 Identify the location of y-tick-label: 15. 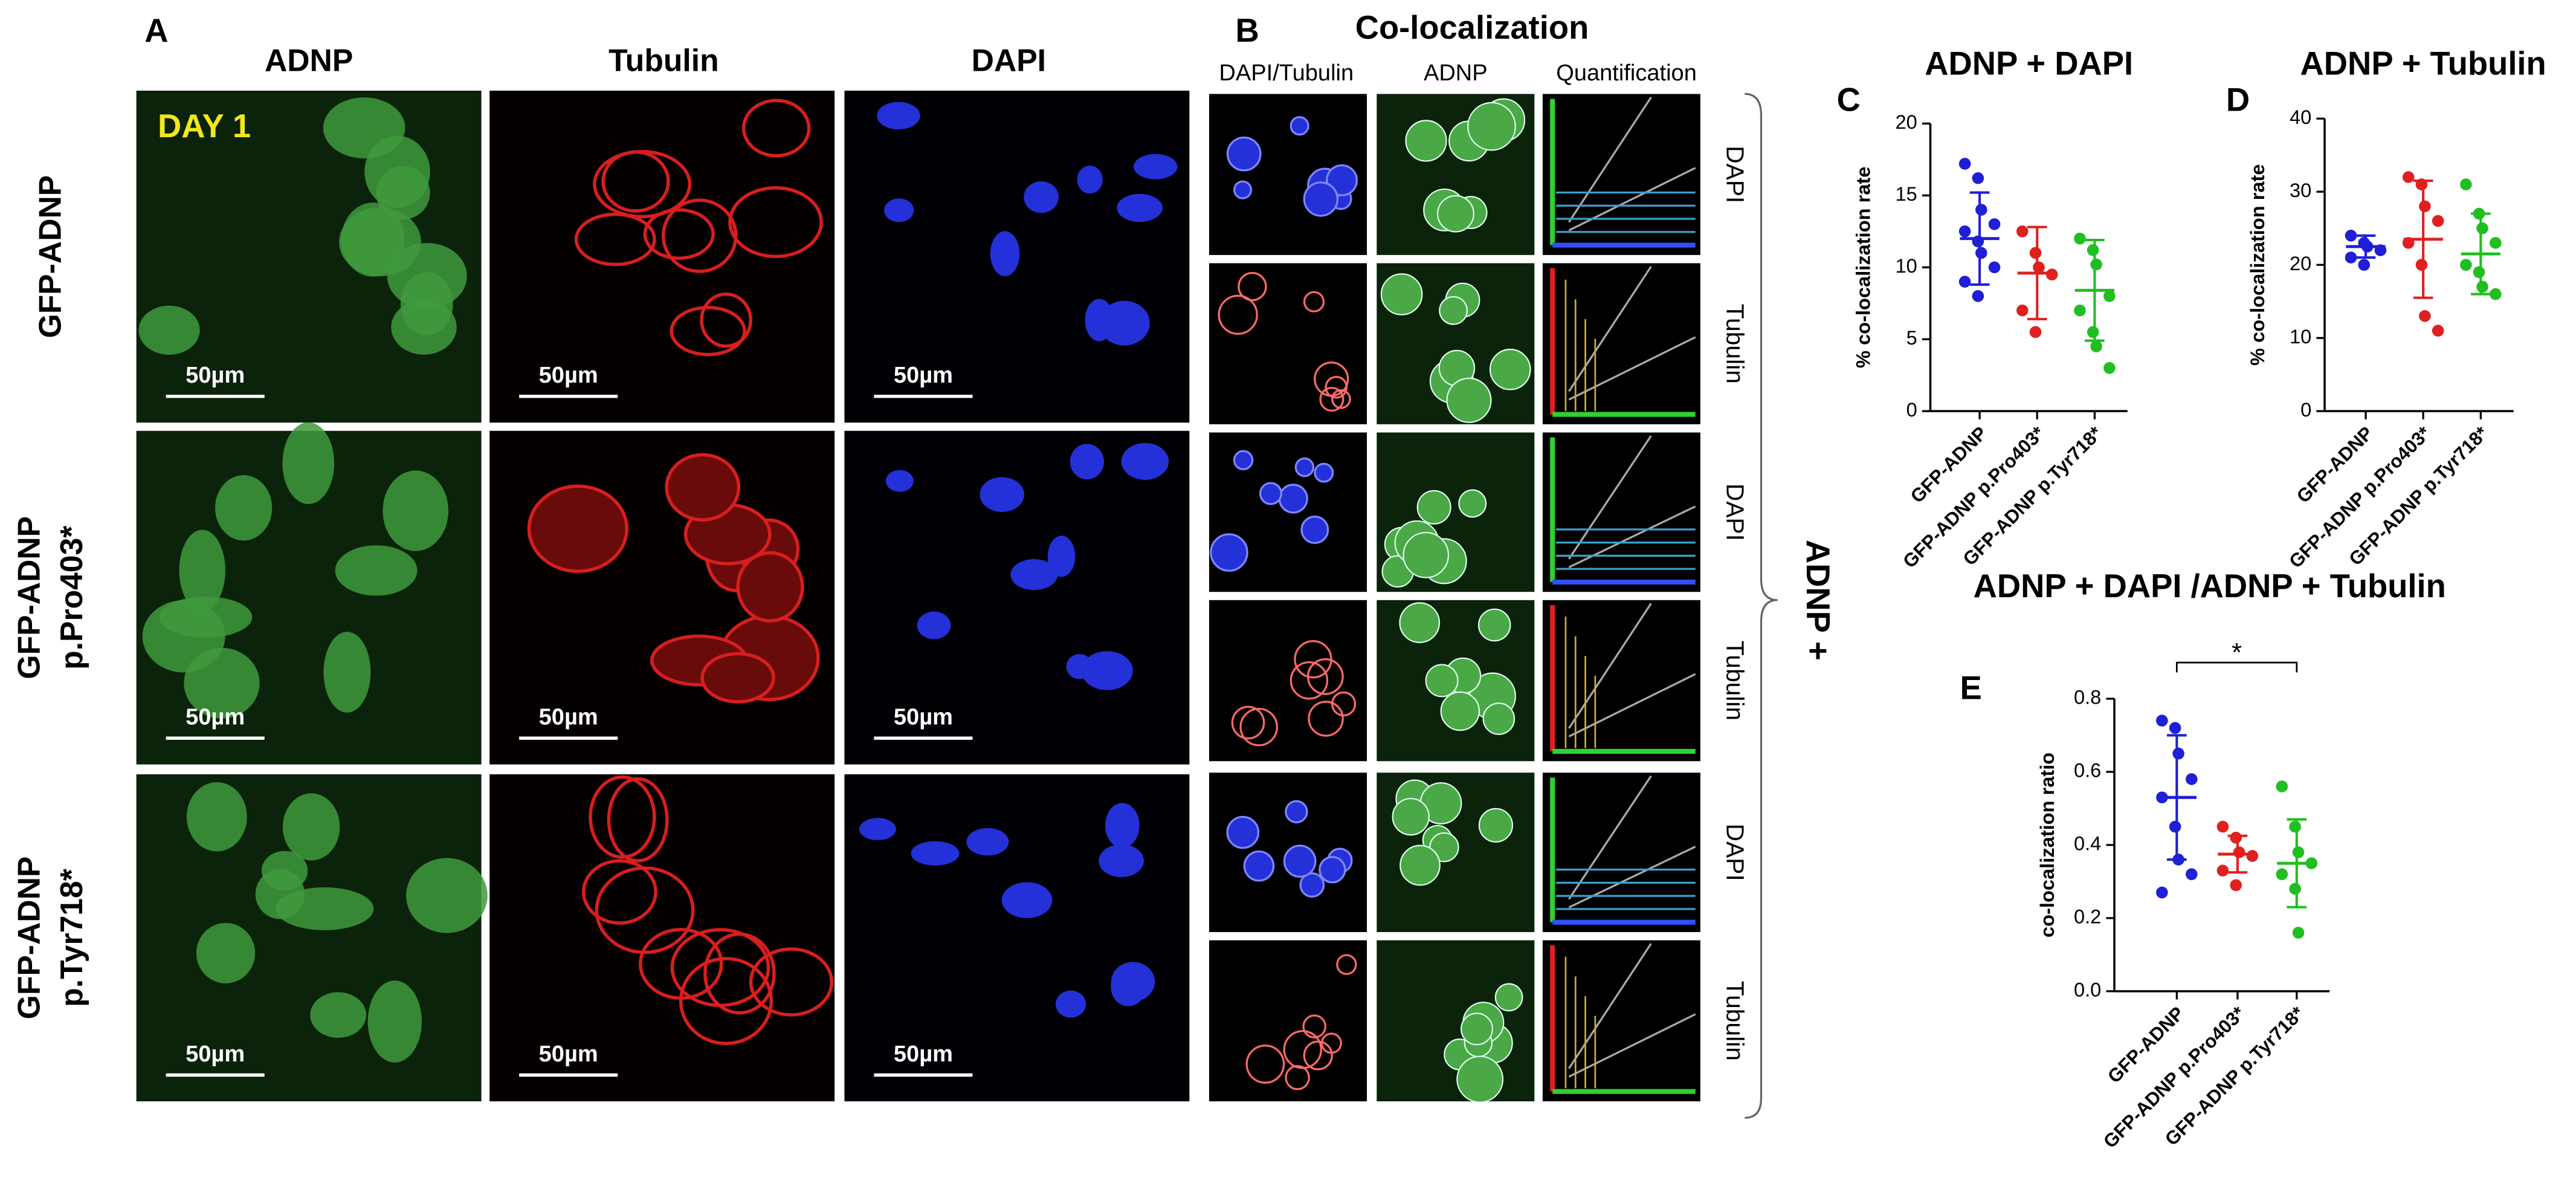
(1907, 194).